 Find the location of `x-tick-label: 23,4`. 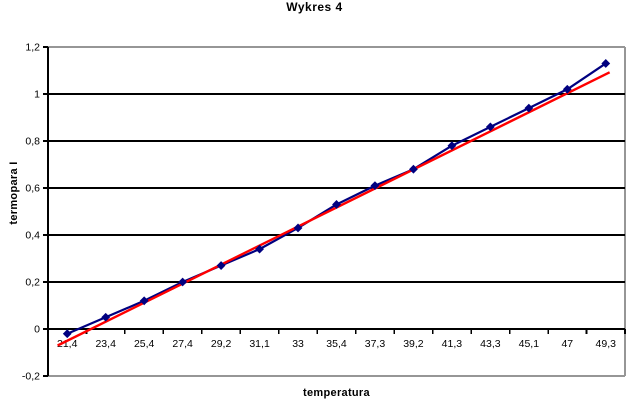

x-tick-label: 23,4 is located at coordinates (105, 344).